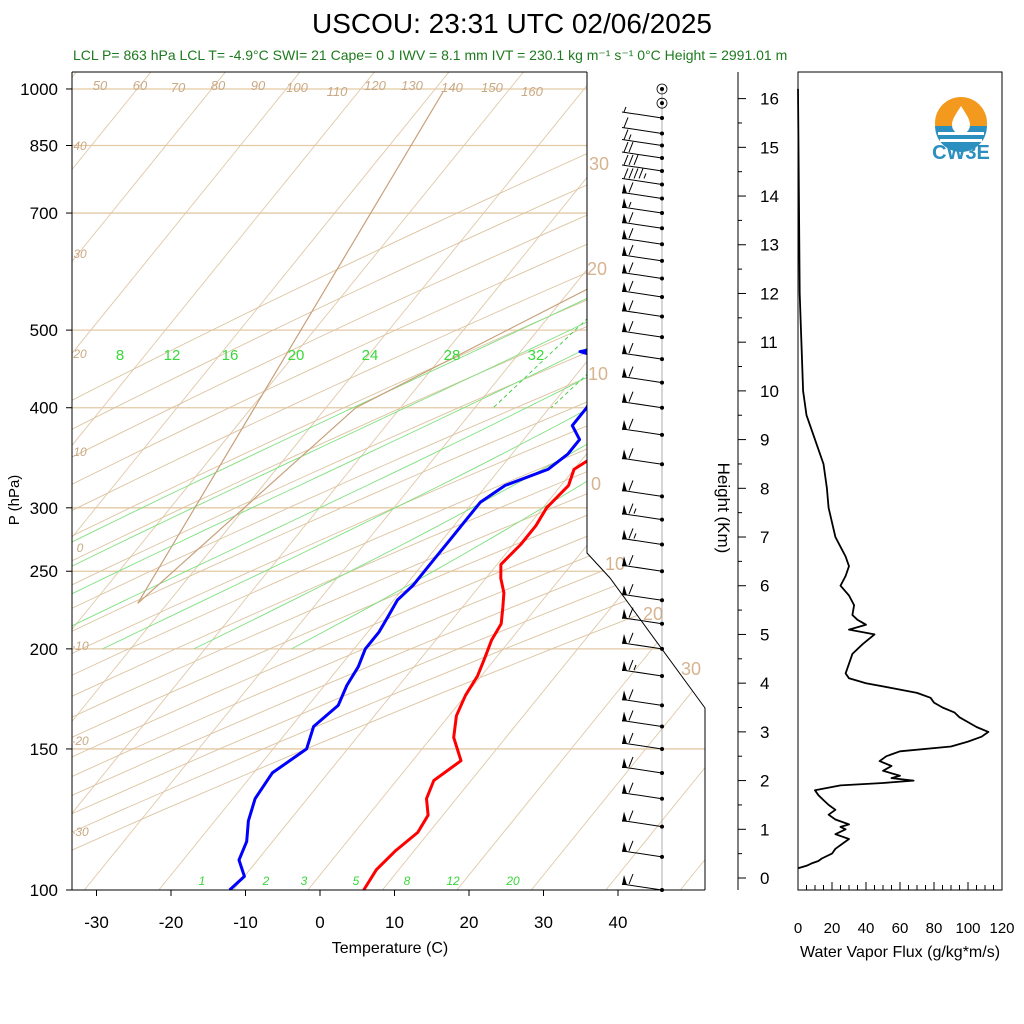  I want to click on potential-temperature-label: 150, so click(492, 87).